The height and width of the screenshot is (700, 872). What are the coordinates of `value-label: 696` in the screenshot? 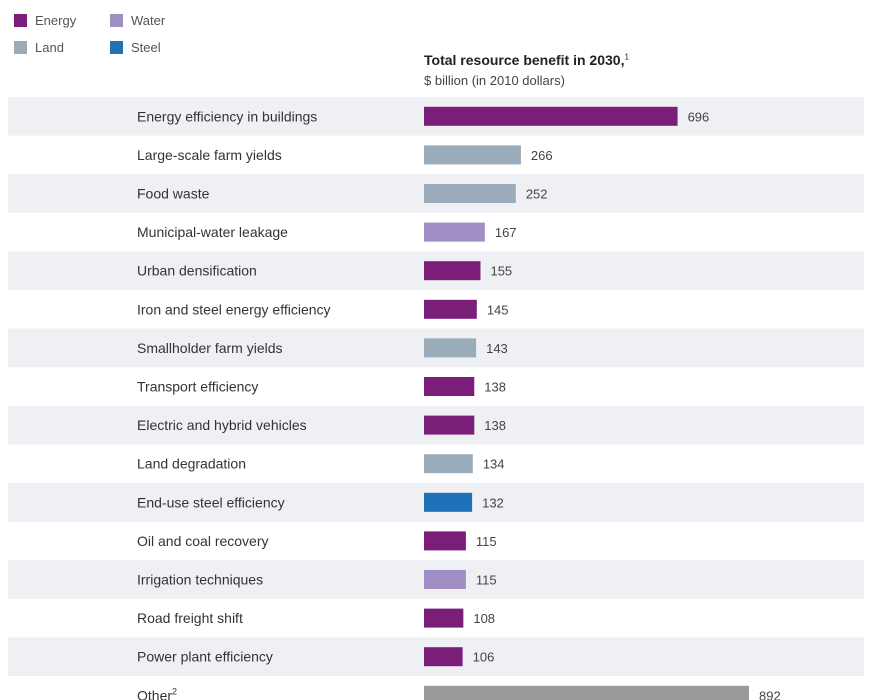 It's located at (699, 116).